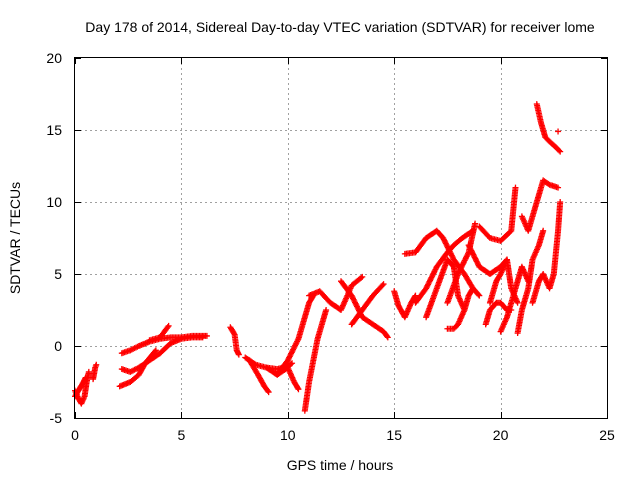  What do you see at coordinates (75, 435) in the screenshot?
I see `x-tick-label: 0` at bounding box center [75, 435].